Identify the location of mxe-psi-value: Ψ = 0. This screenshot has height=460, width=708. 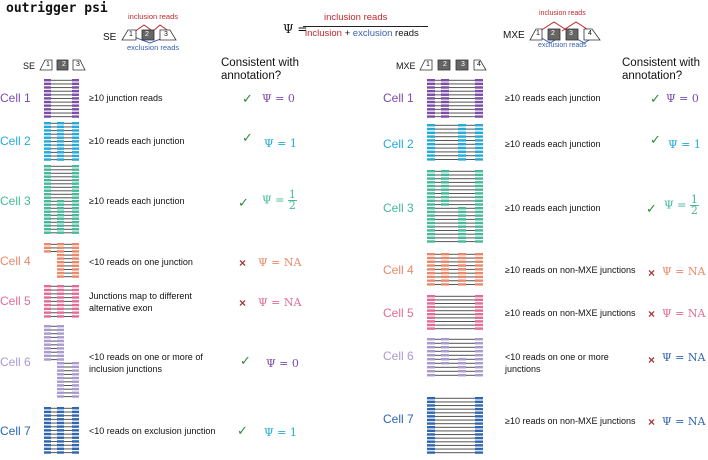
(682, 98).